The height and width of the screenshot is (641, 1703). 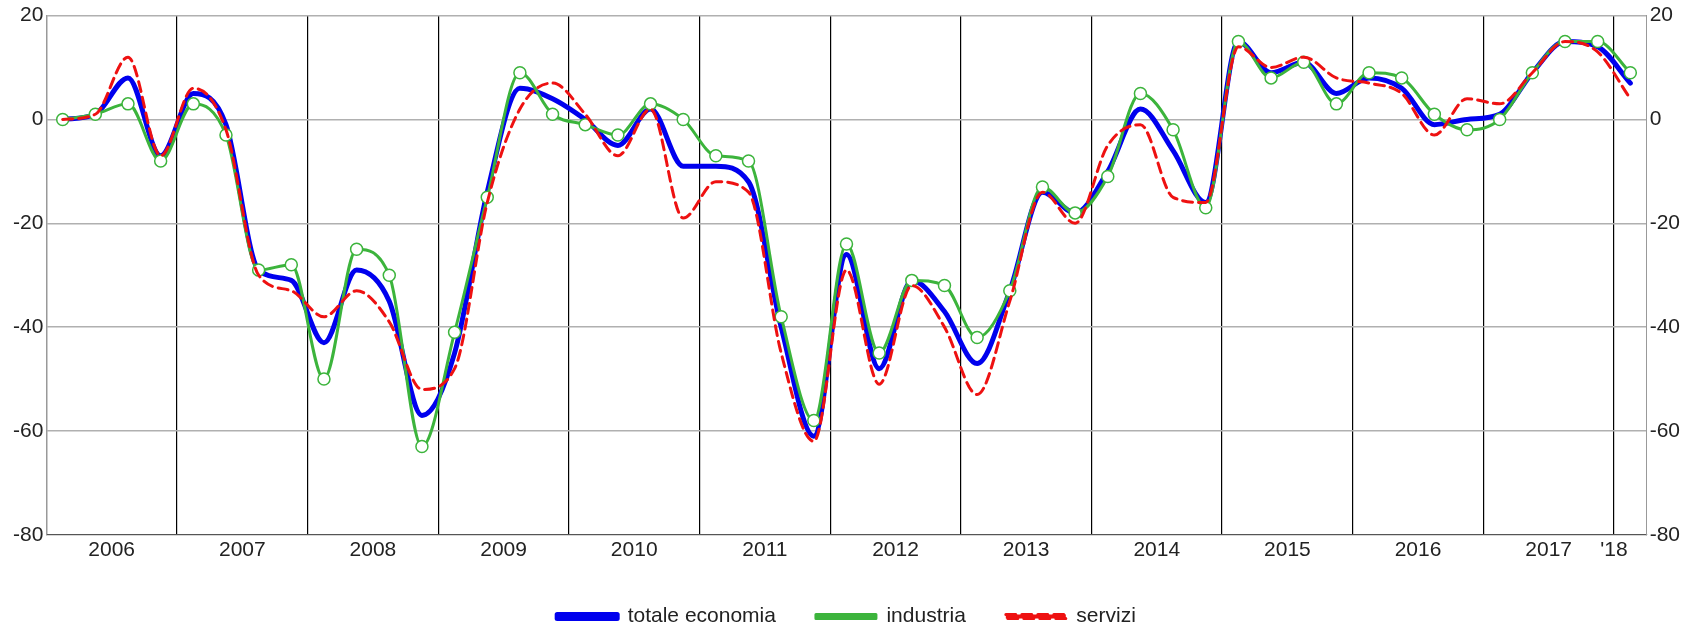 What do you see at coordinates (1665, 325) in the screenshot?
I see `y2-tick-label: -40` at bounding box center [1665, 325].